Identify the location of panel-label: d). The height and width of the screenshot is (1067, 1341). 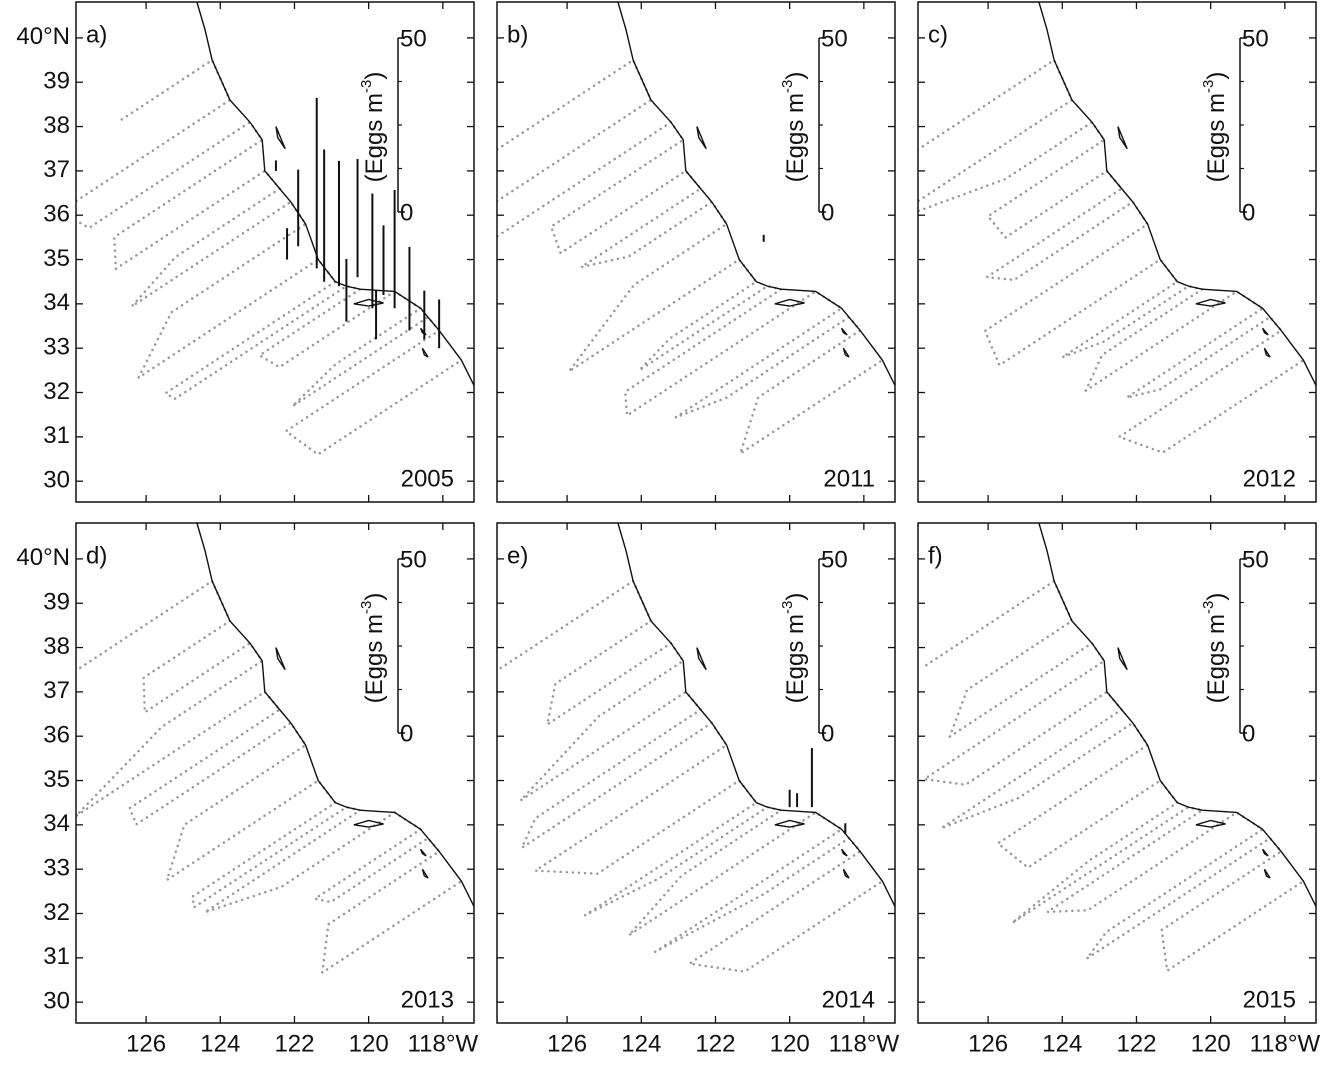
(96, 555).